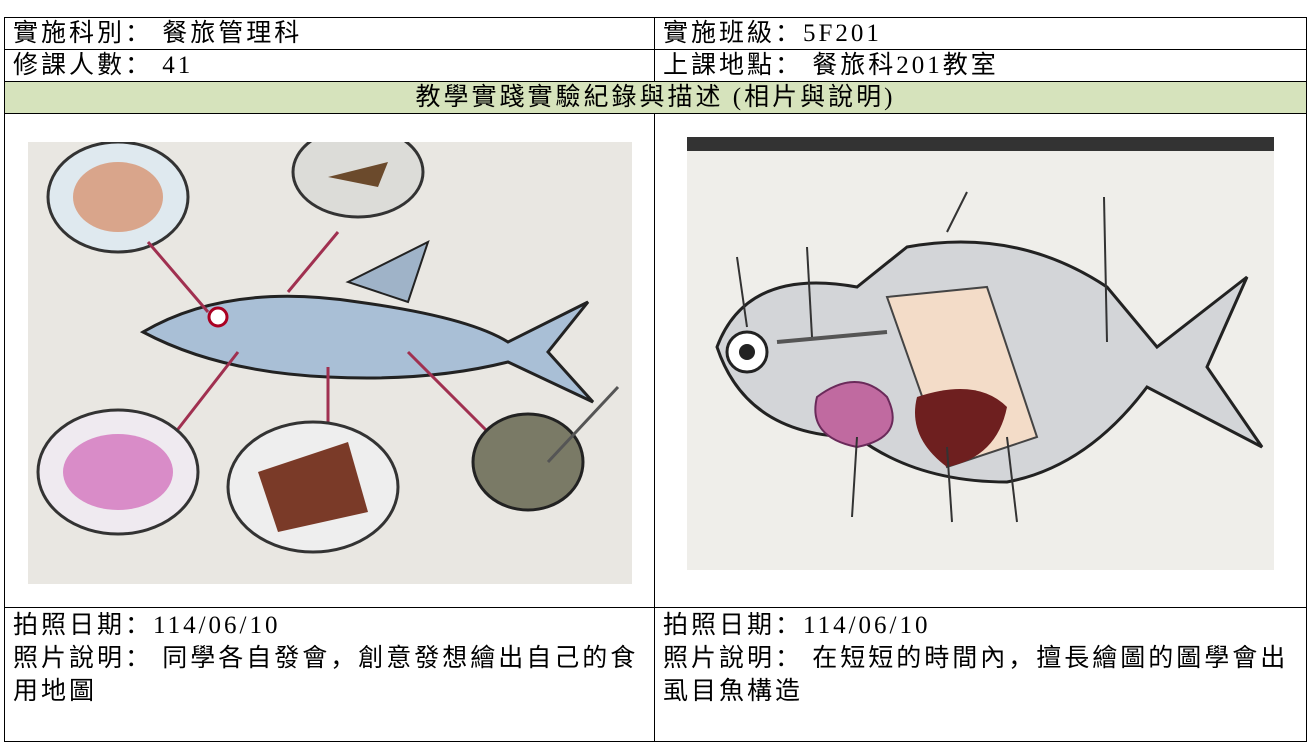 This screenshot has height=742, width=1310. What do you see at coordinates (329, 33) in the screenshot?
I see `table-cell: 實施科別： 餐旅管理科` at bounding box center [329, 33].